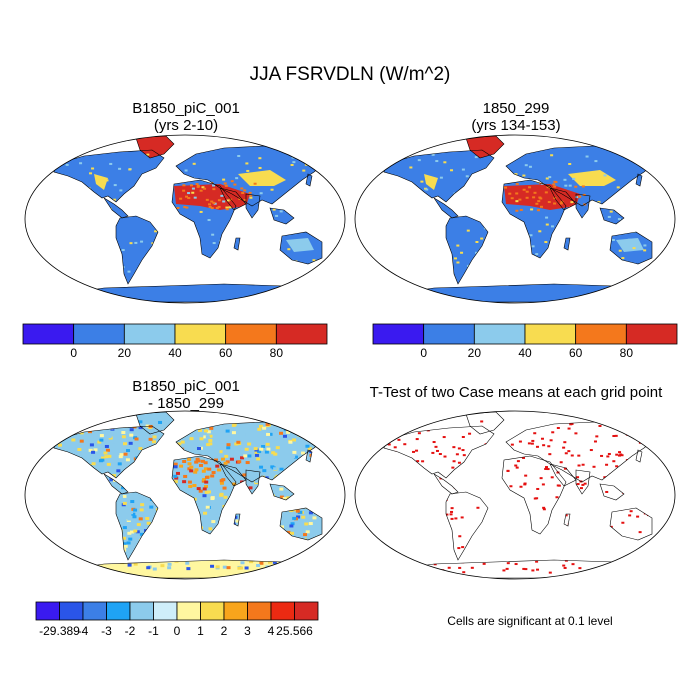 This screenshot has height=700, width=700. I want to click on colorbar-case2, so click(525, 334).